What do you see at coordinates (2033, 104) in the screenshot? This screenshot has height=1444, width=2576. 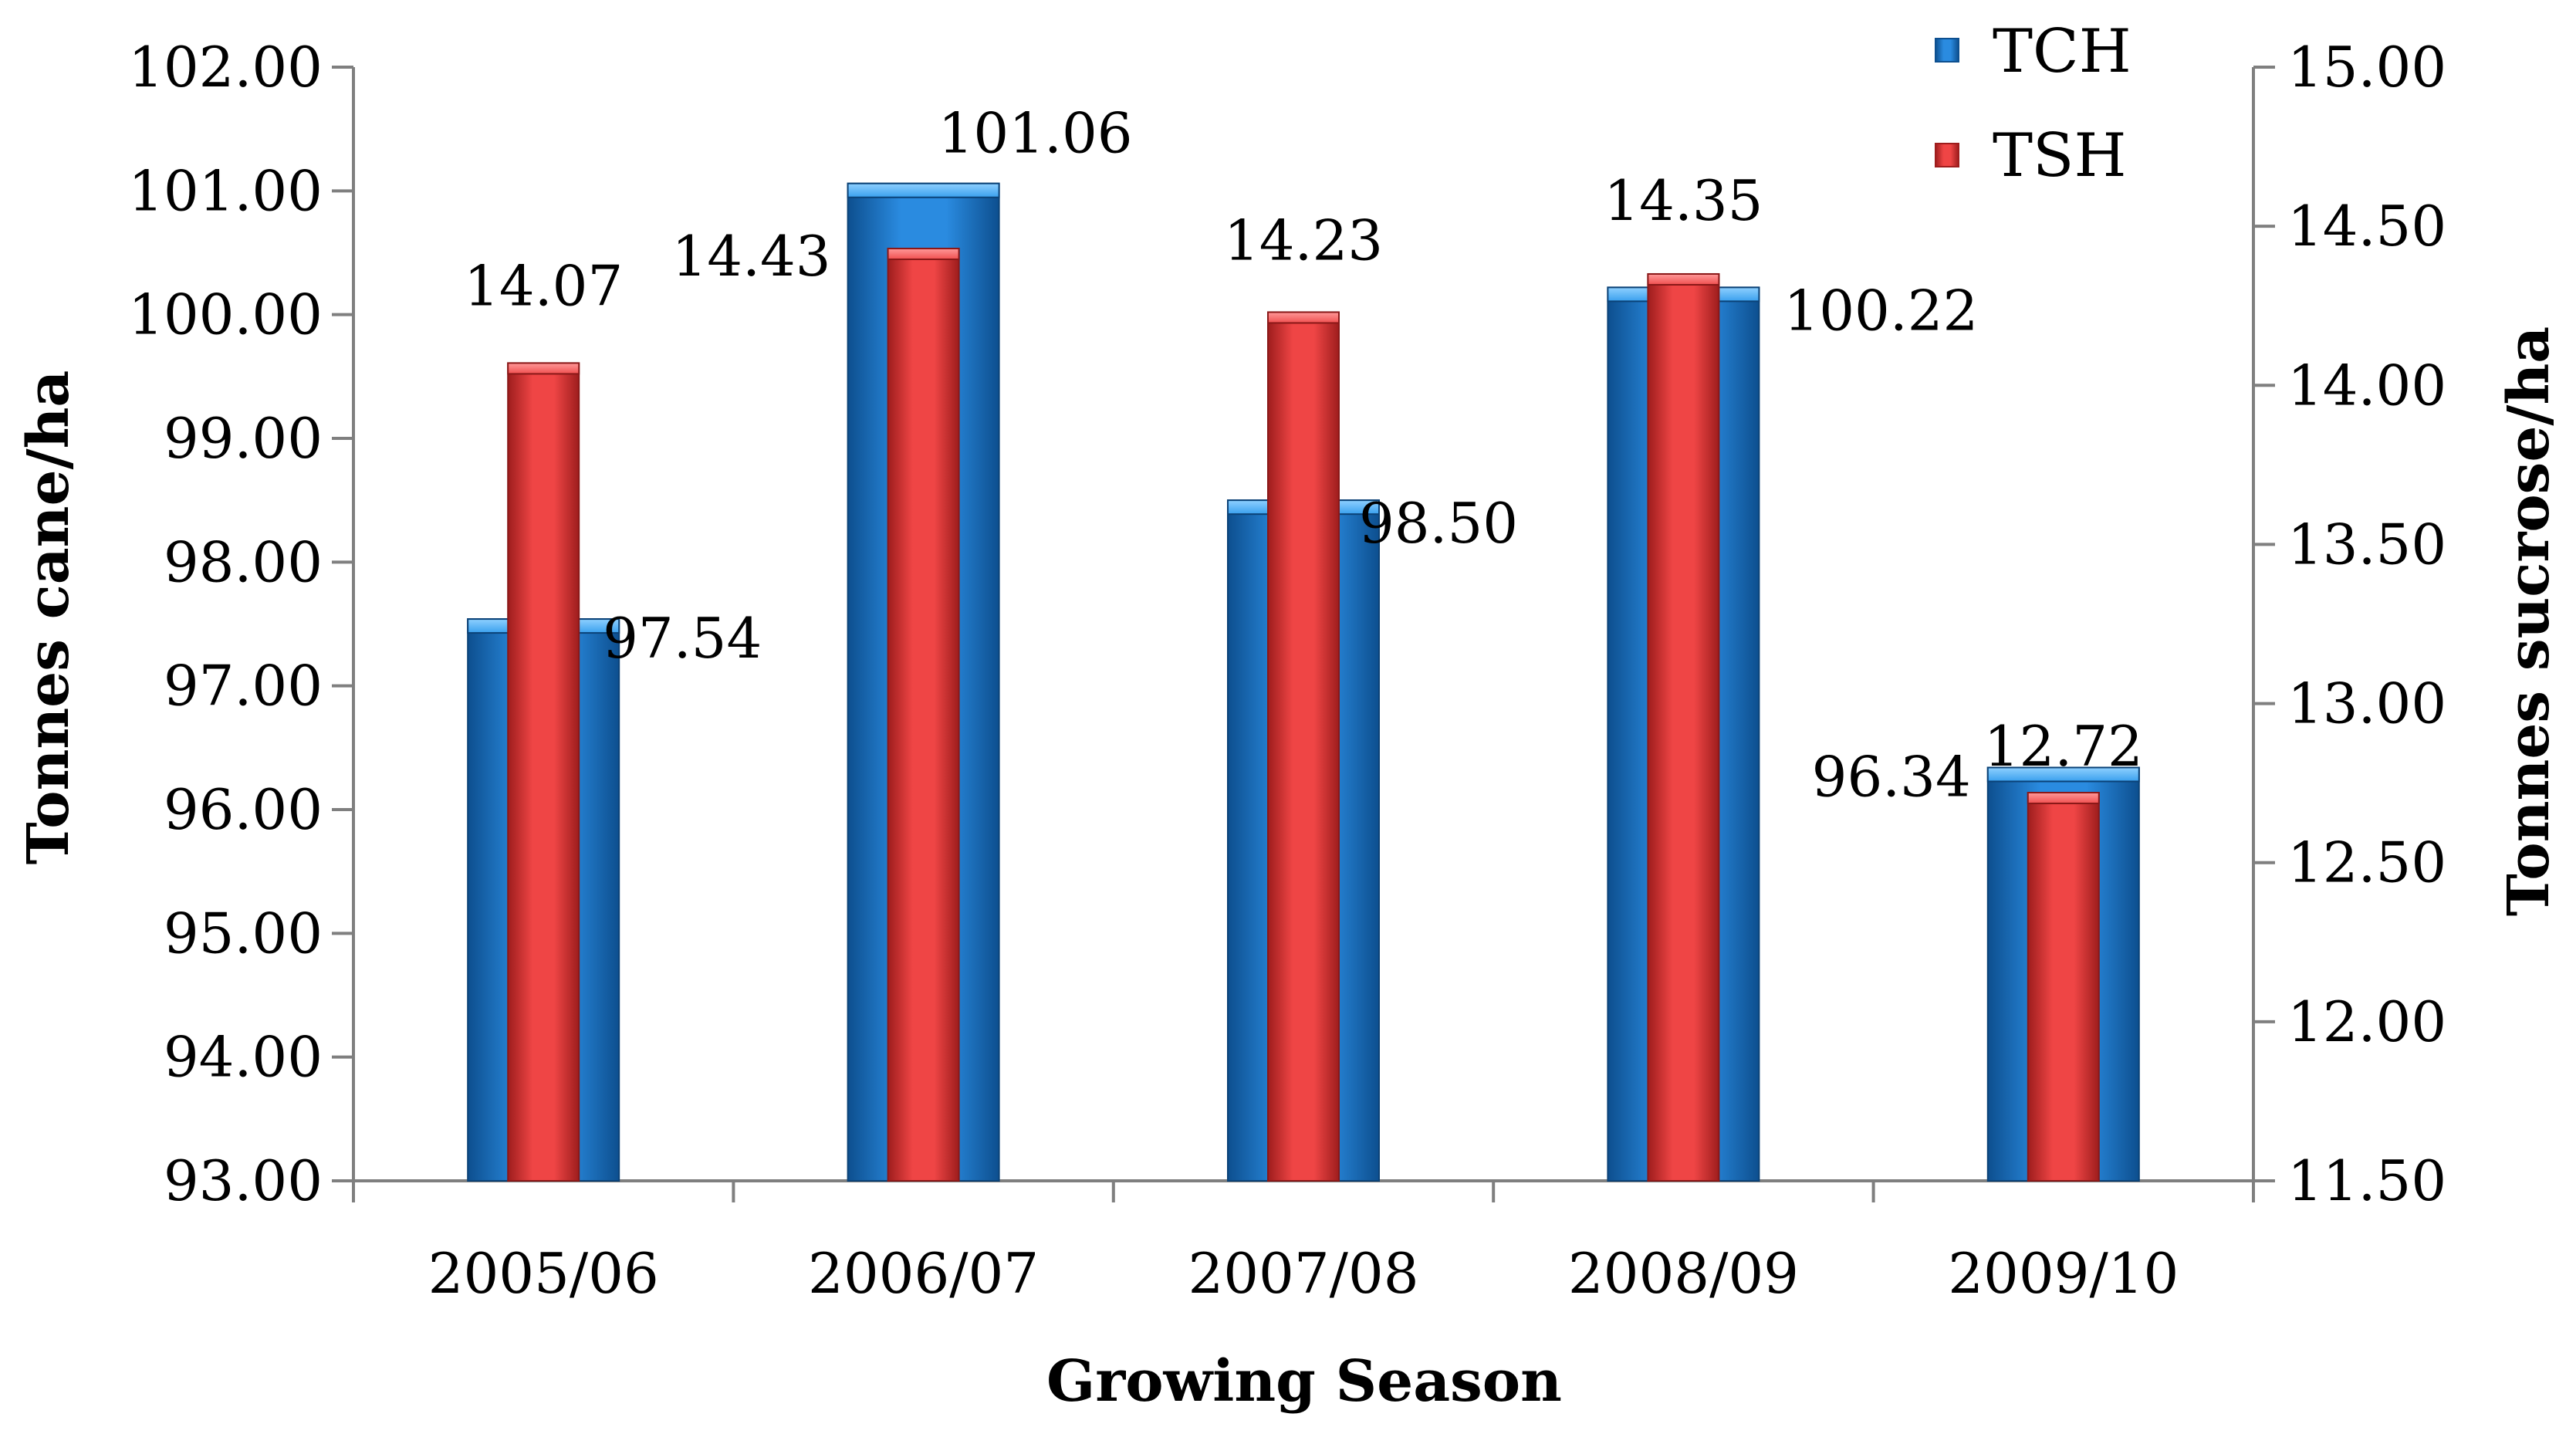 I see `legend: TCH TSH` at bounding box center [2033, 104].